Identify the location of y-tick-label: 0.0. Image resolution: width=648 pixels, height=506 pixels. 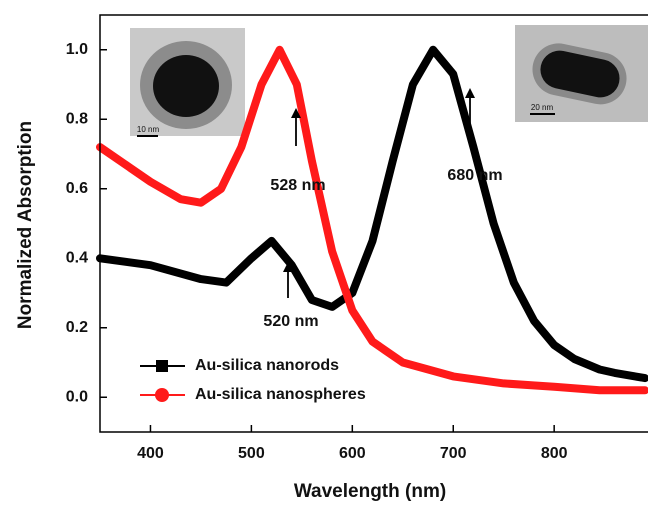
(77, 396).